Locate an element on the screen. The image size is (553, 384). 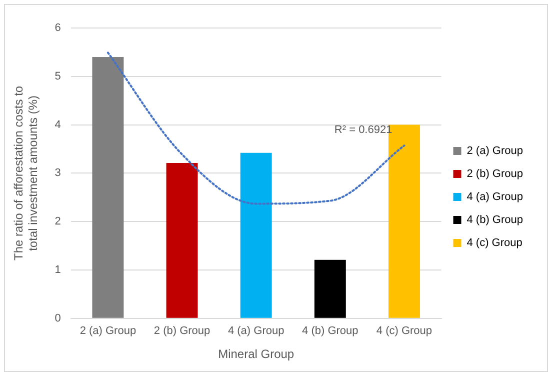
x-tick-label: 4 (a) Group is located at coordinates (256, 331).